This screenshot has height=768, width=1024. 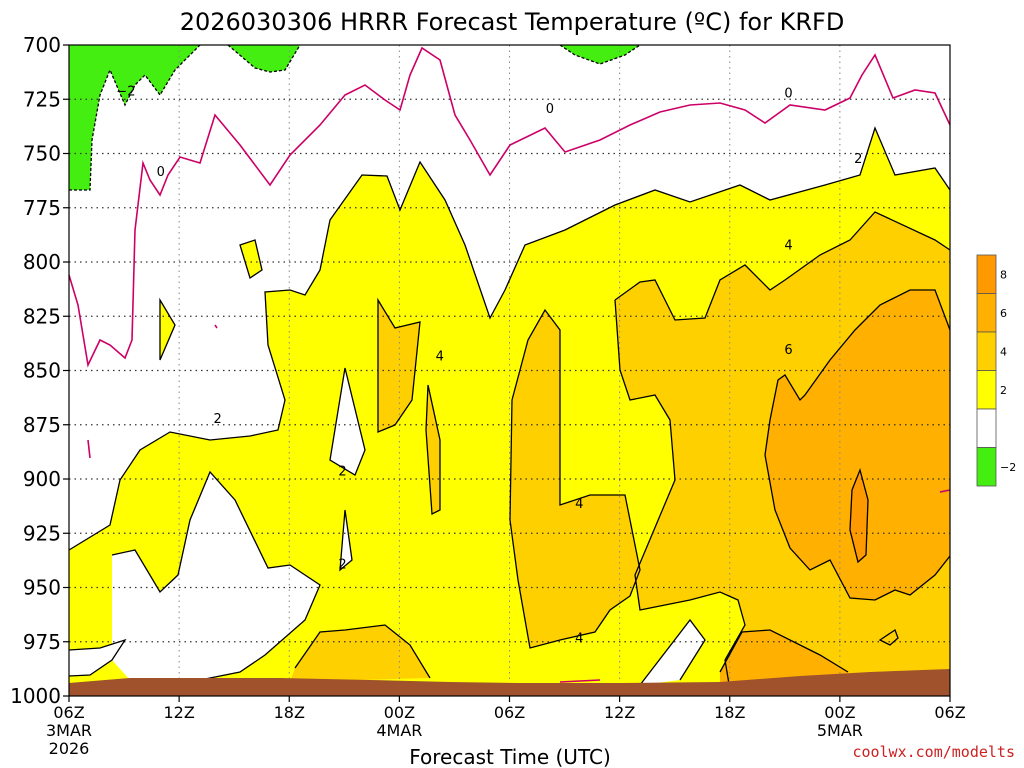 What do you see at coordinates (42, 642) in the screenshot?
I see `y-tick-label-11: 975` at bounding box center [42, 642].